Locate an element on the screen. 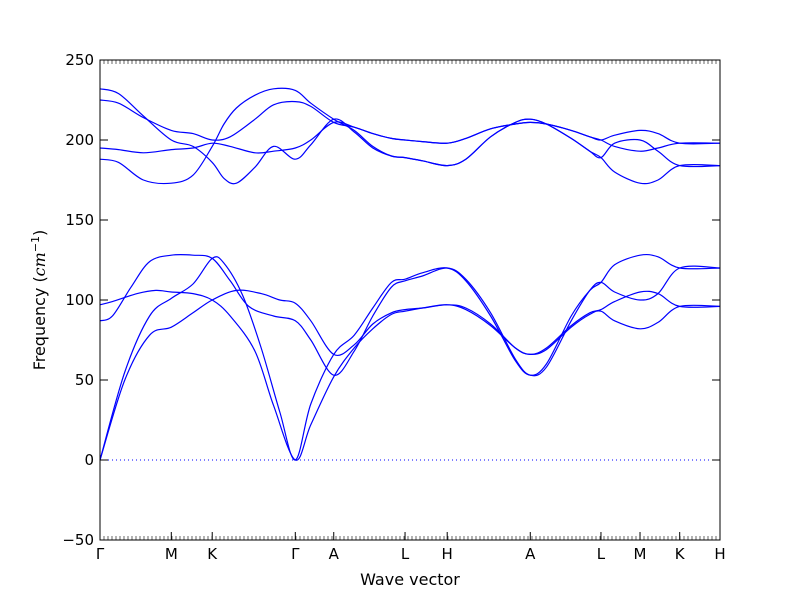 The image size is (800, 600). y-tick-label: 150 is located at coordinates (79, 220).